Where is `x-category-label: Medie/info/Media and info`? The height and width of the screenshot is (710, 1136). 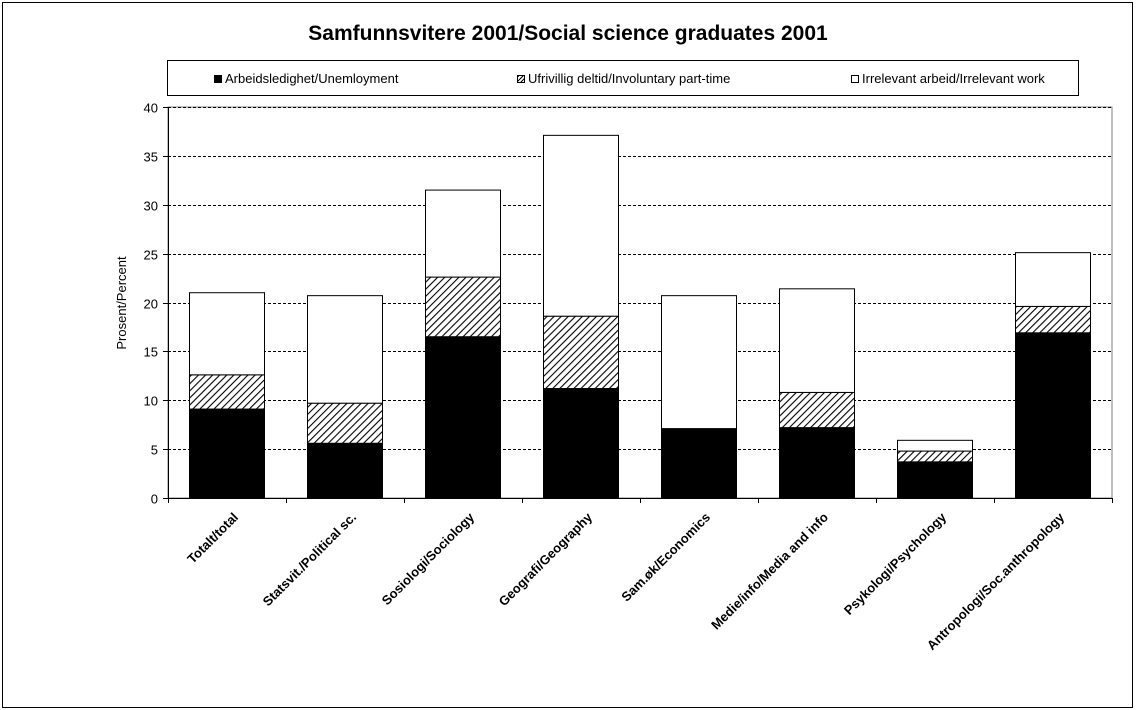
x-category-label: Medie/info/Media and info is located at coordinates (769, 570).